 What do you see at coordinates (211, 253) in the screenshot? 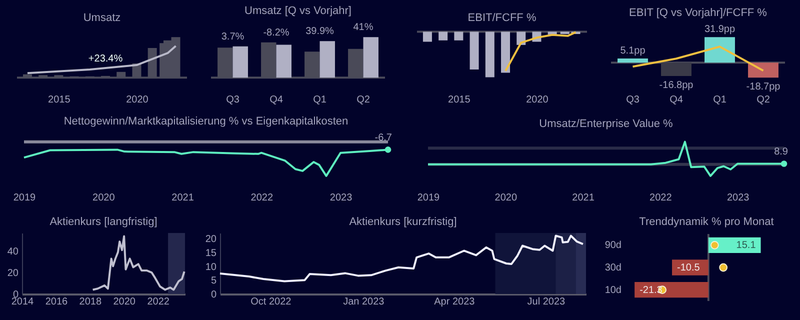
I see `y-tick-label: 15` at bounding box center [211, 253].